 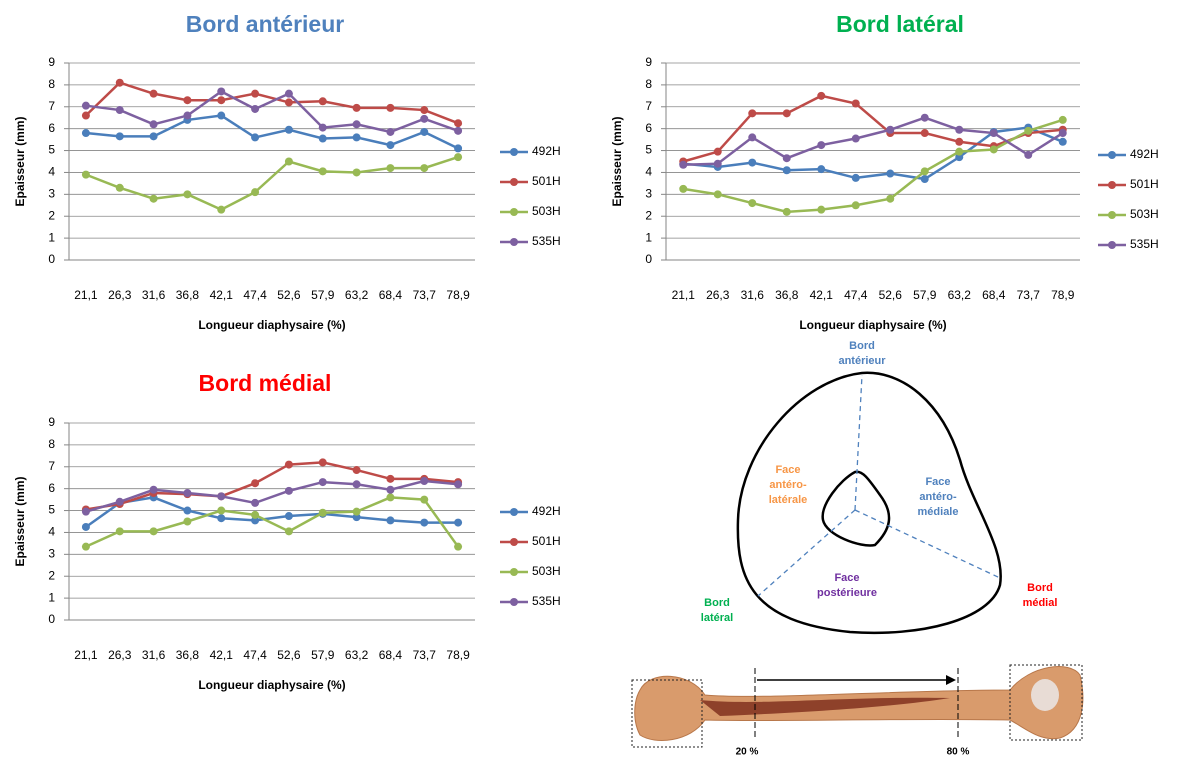 What do you see at coordinates (900, 24) in the screenshot?
I see `chart-title: Bord latéral` at bounding box center [900, 24].